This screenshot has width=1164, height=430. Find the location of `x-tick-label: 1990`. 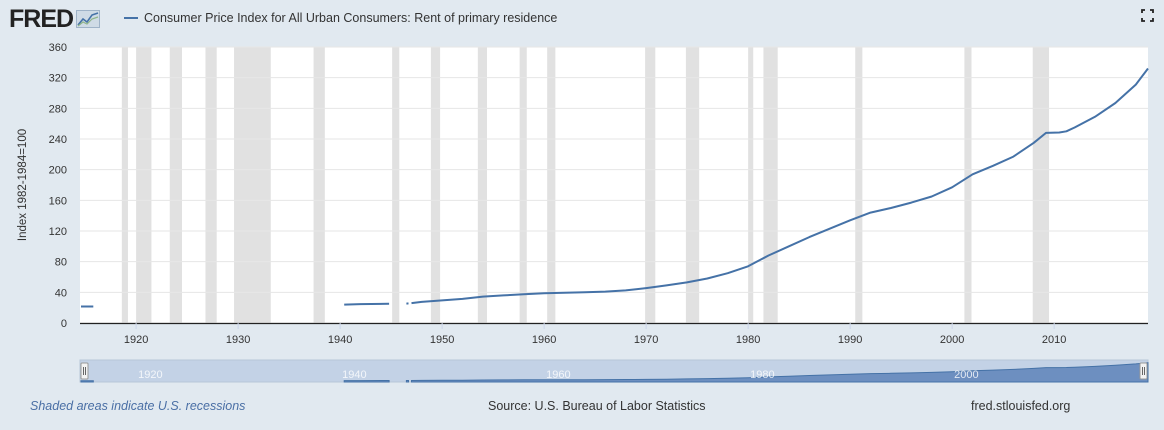

x-tick-label: 1990 is located at coordinates (850, 340).